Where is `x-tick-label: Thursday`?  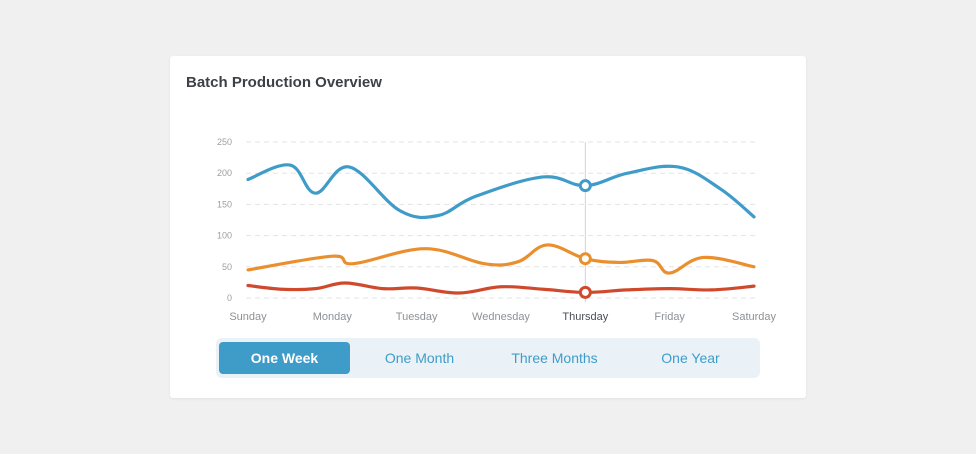
x-tick-label: Thursday is located at coordinates (585, 317).